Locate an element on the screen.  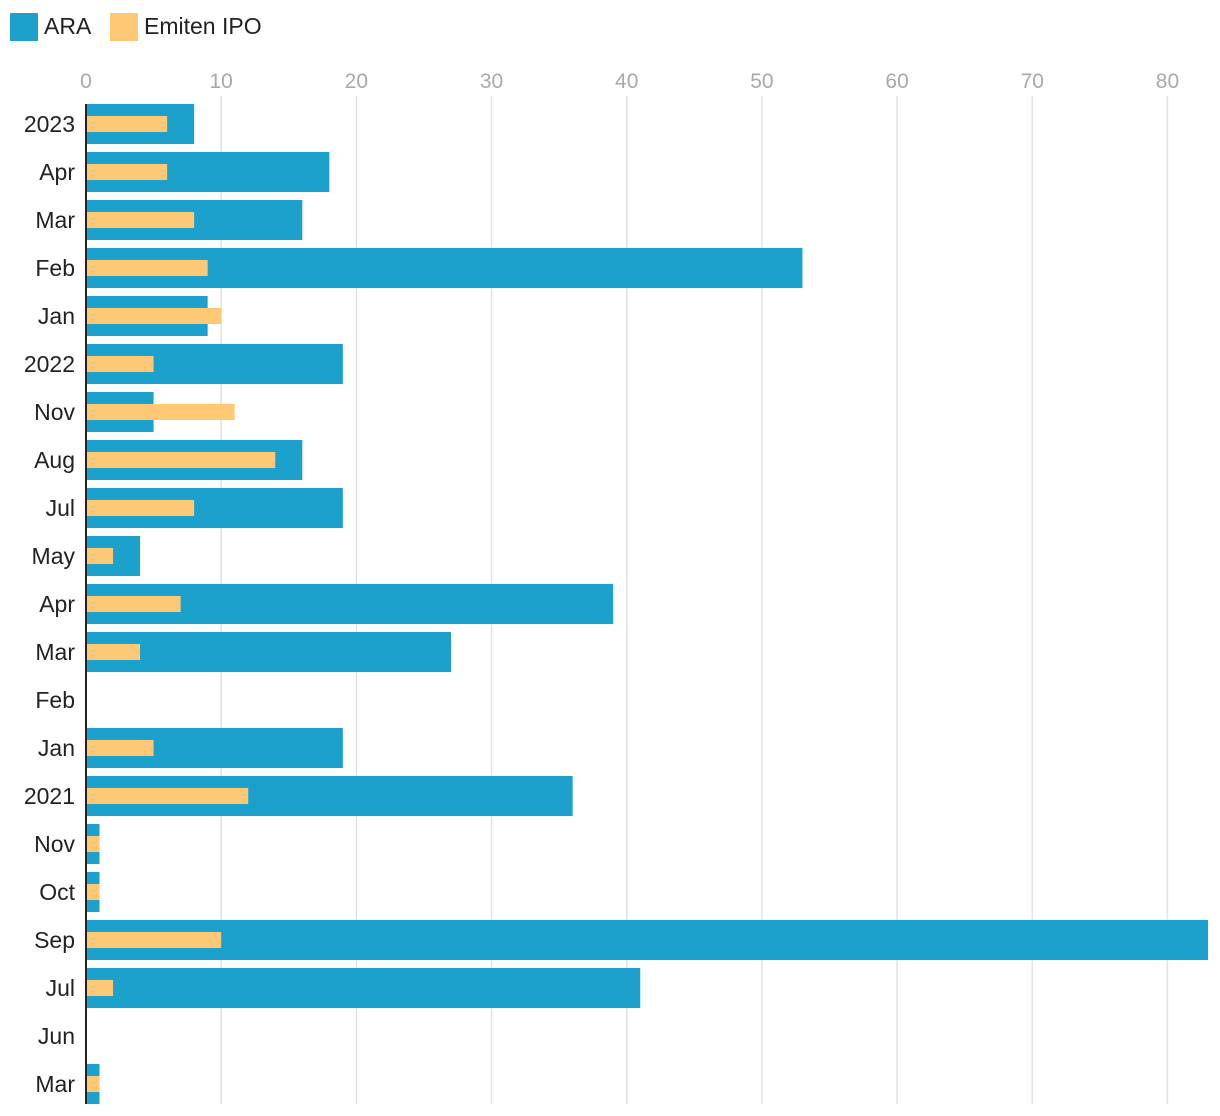
legend-label-emiten-ipo: Emiten IPO is located at coordinates (203, 26).